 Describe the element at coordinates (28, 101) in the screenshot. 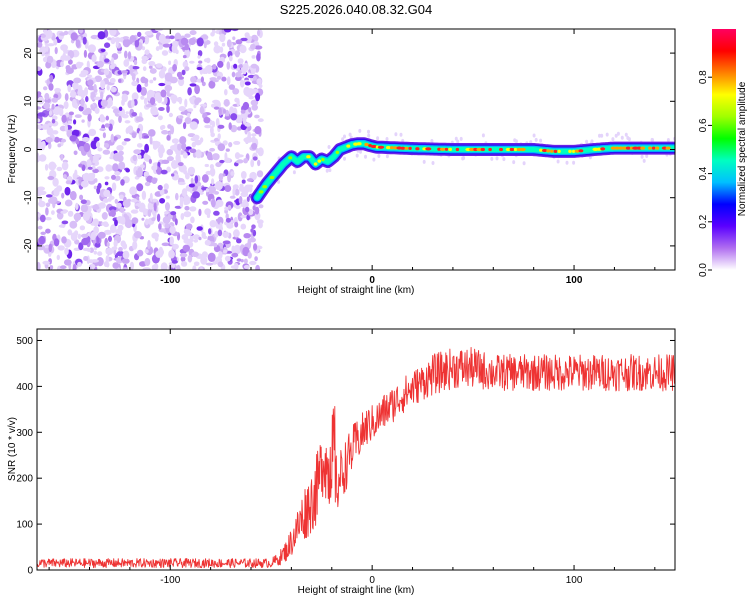

I see `y-tick-label: 10` at that location.